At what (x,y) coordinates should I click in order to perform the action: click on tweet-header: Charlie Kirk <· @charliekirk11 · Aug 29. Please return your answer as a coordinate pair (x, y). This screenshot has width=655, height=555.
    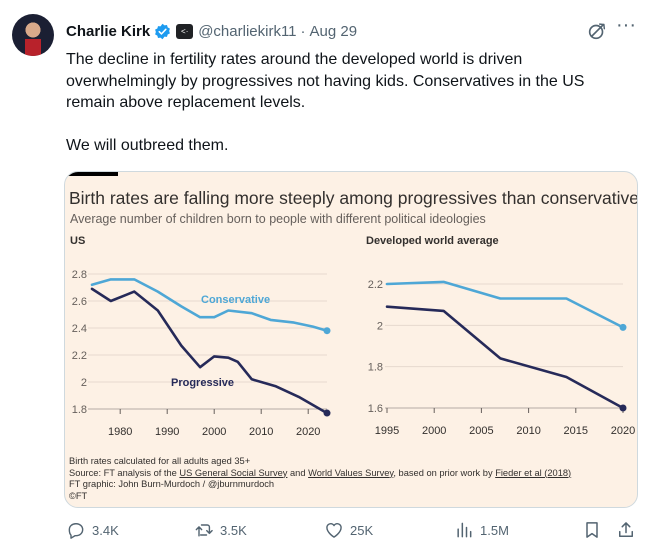
    Looking at the image, I should click on (211, 31).